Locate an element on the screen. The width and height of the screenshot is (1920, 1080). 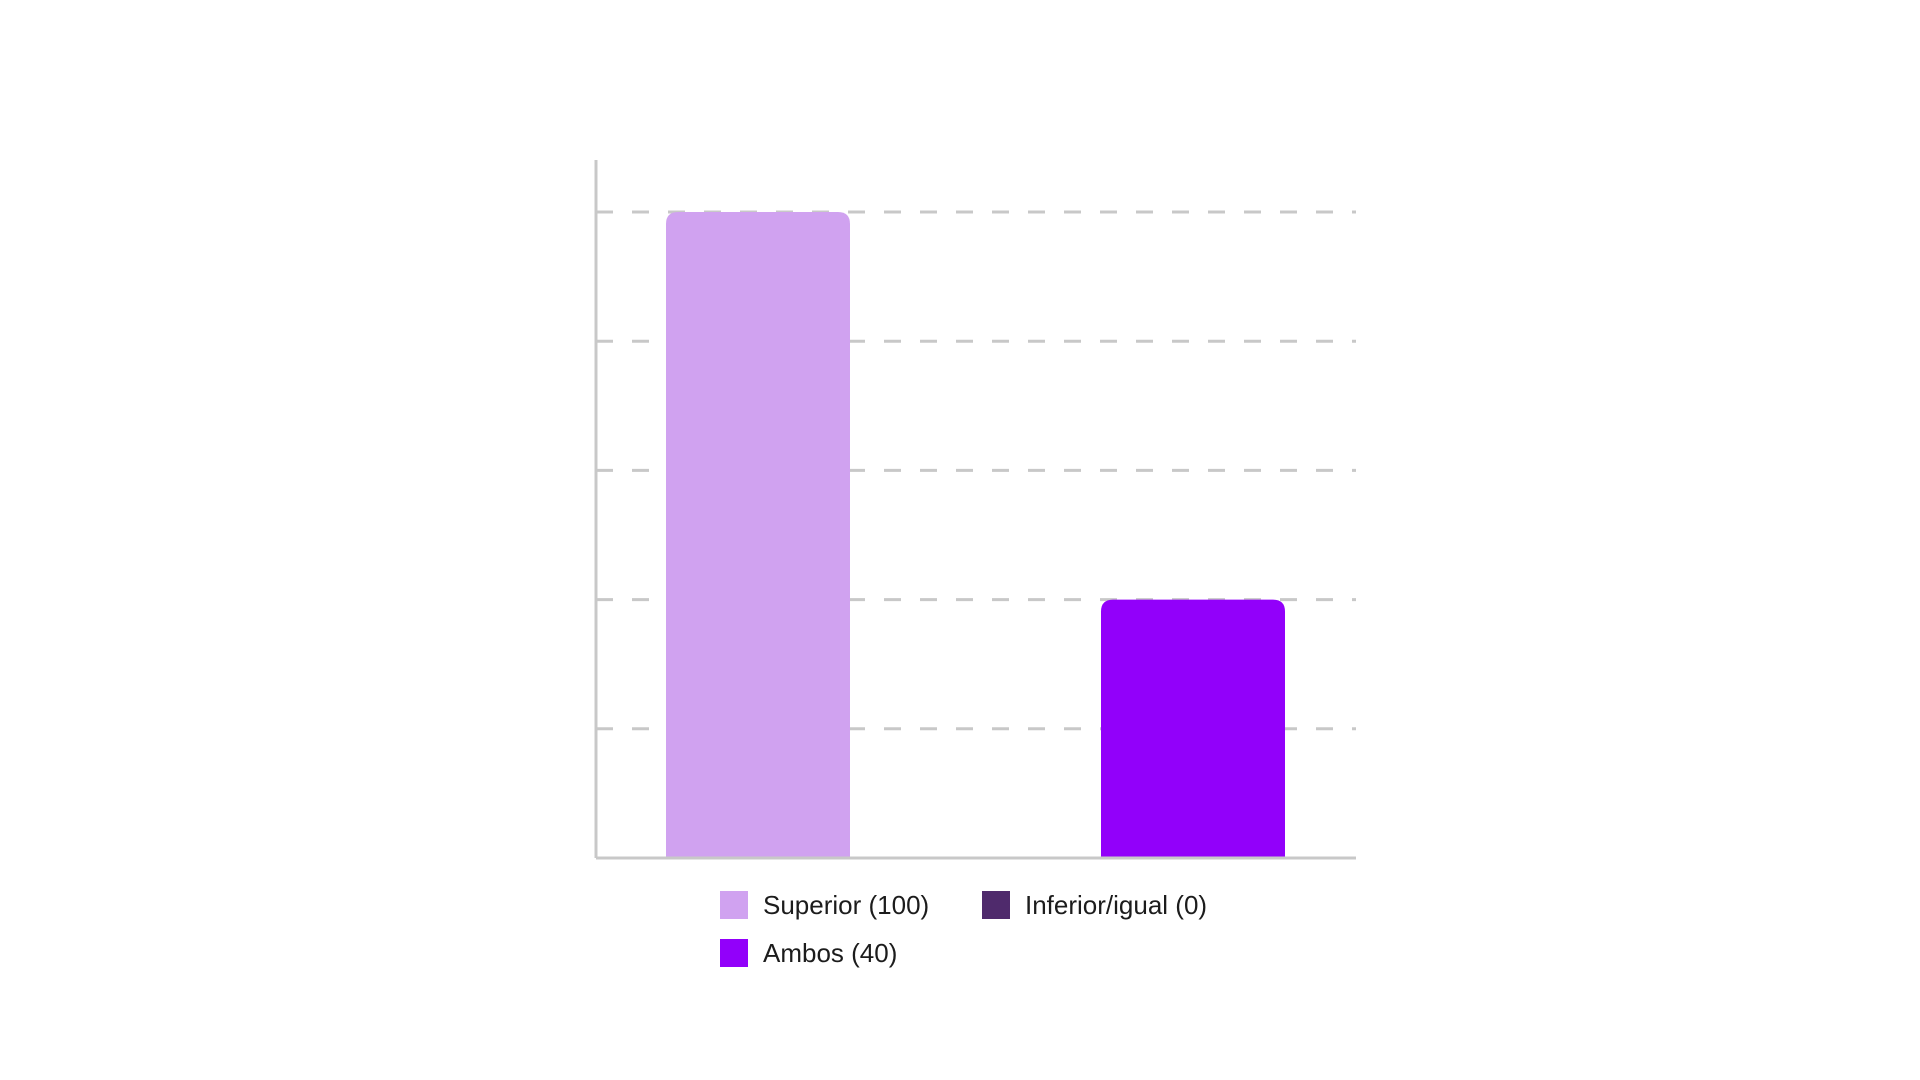
bar-superior is located at coordinates (758, 535).